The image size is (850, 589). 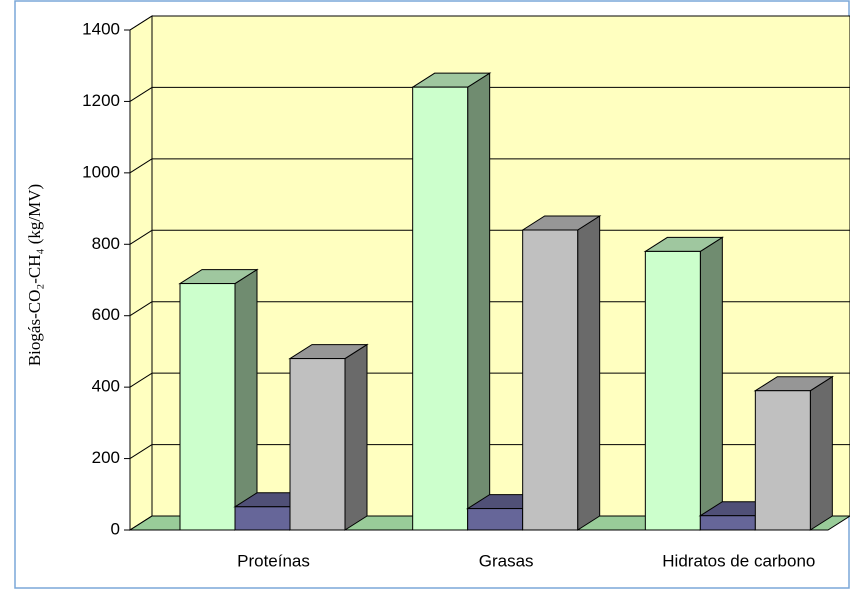 What do you see at coordinates (115, 528) in the screenshot?
I see `y-tick-label: 0` at bounding box center [115, 528].